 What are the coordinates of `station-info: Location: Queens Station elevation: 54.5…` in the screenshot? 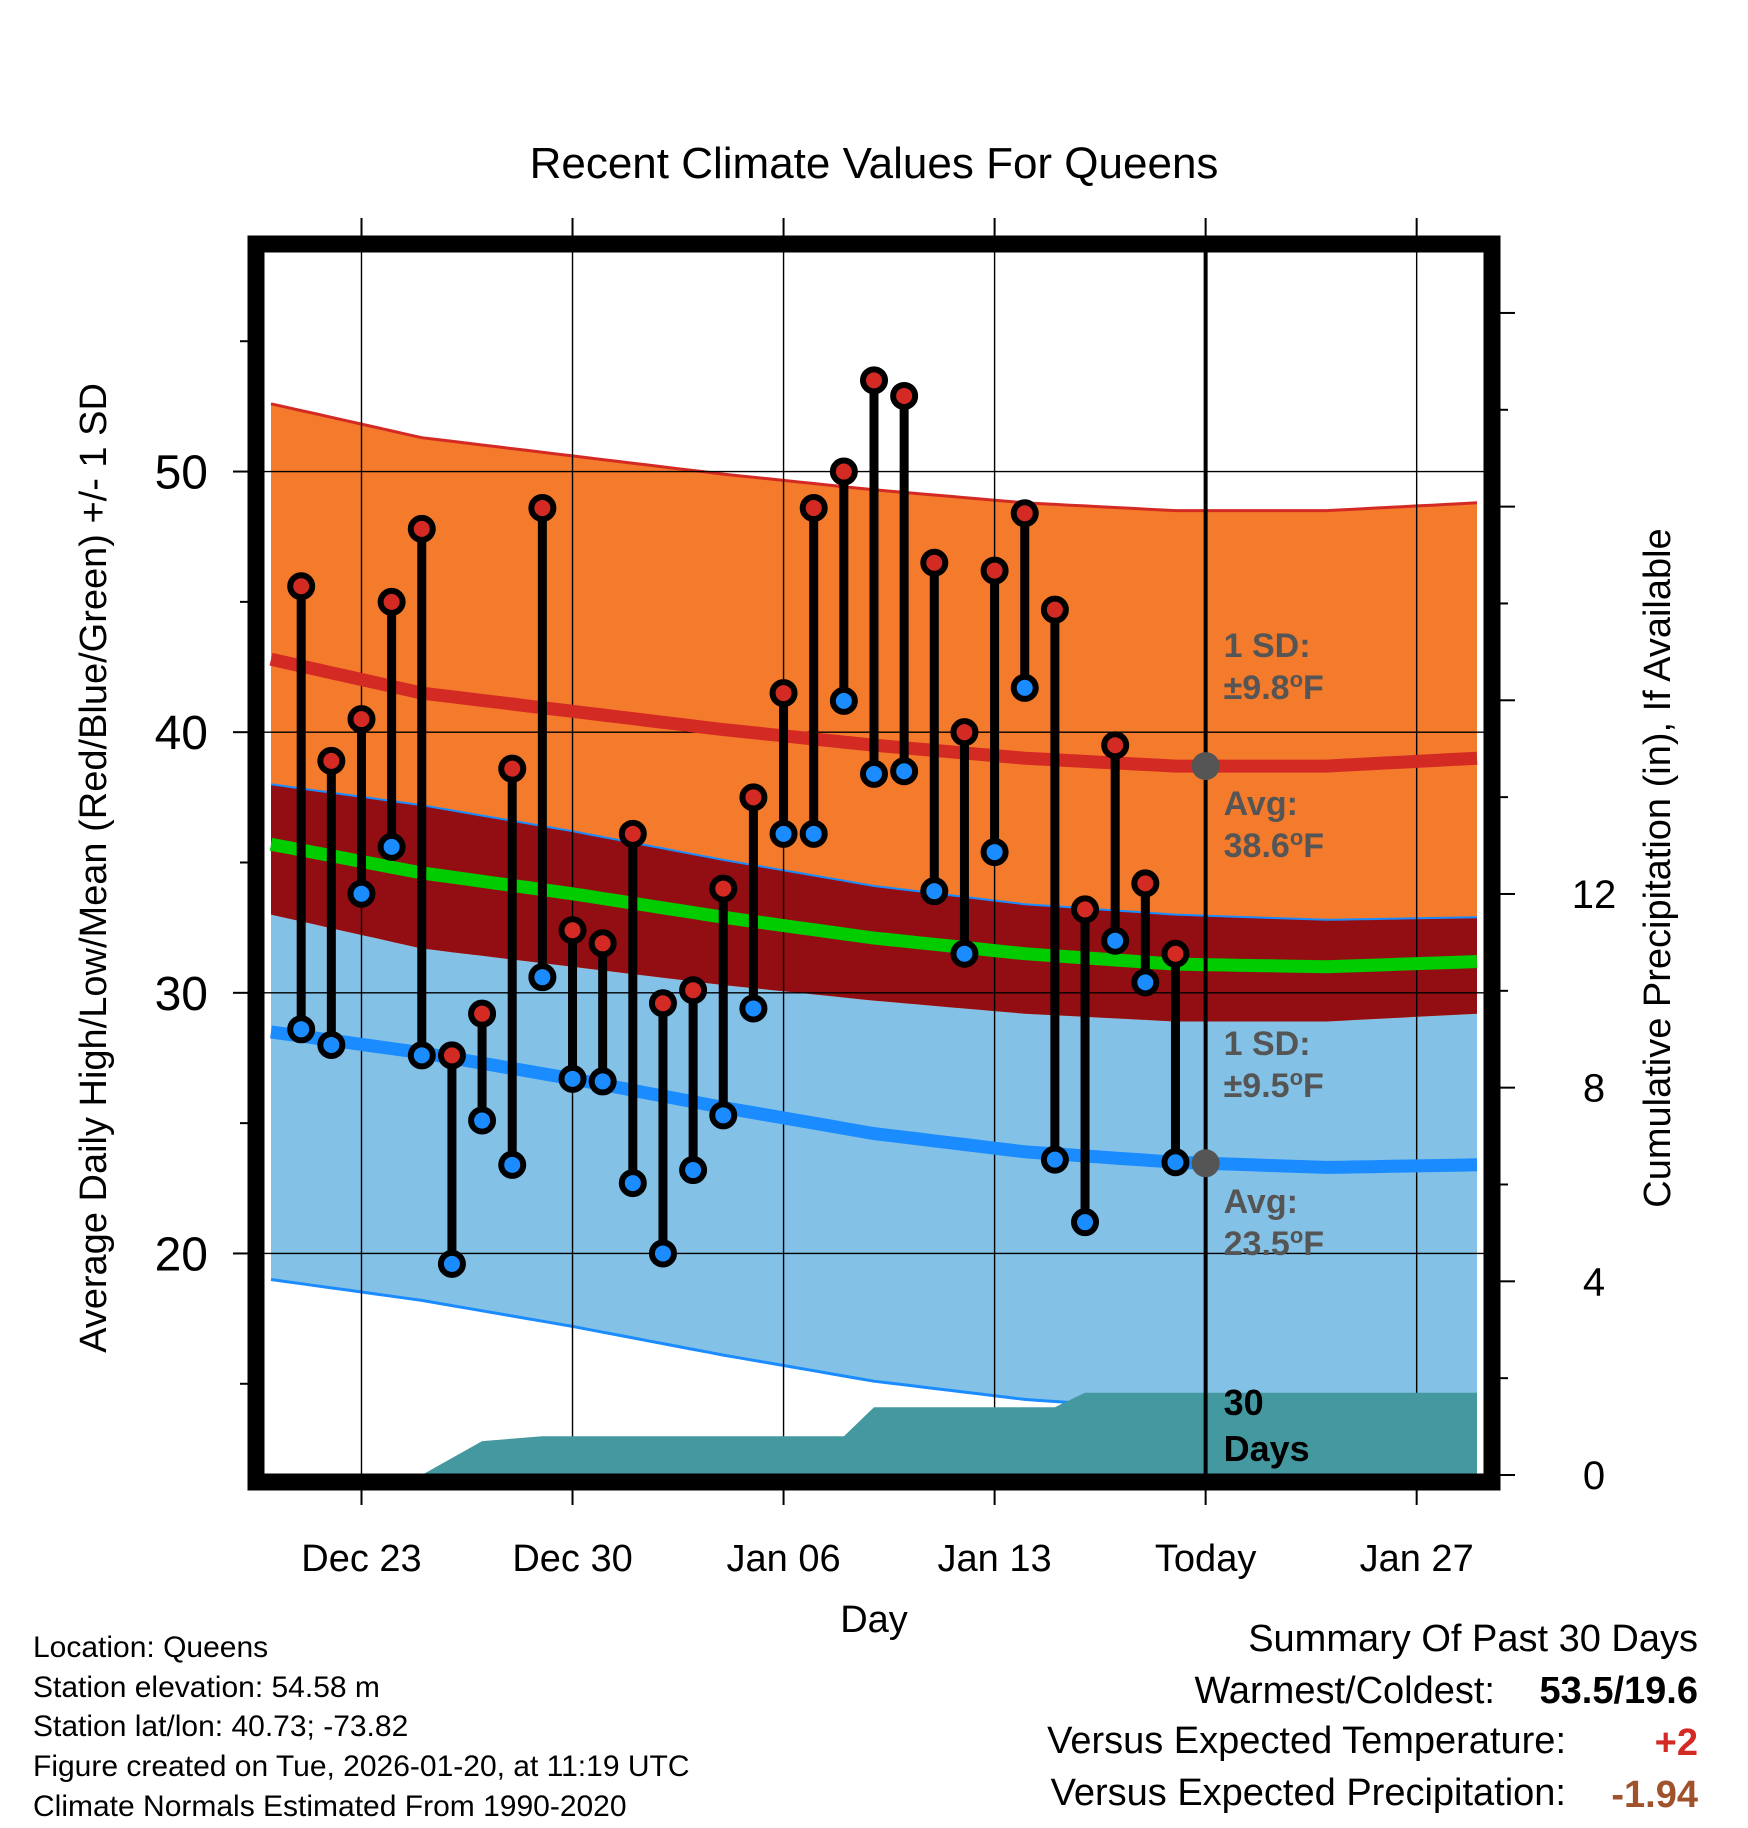 It's located at (361, 1727).